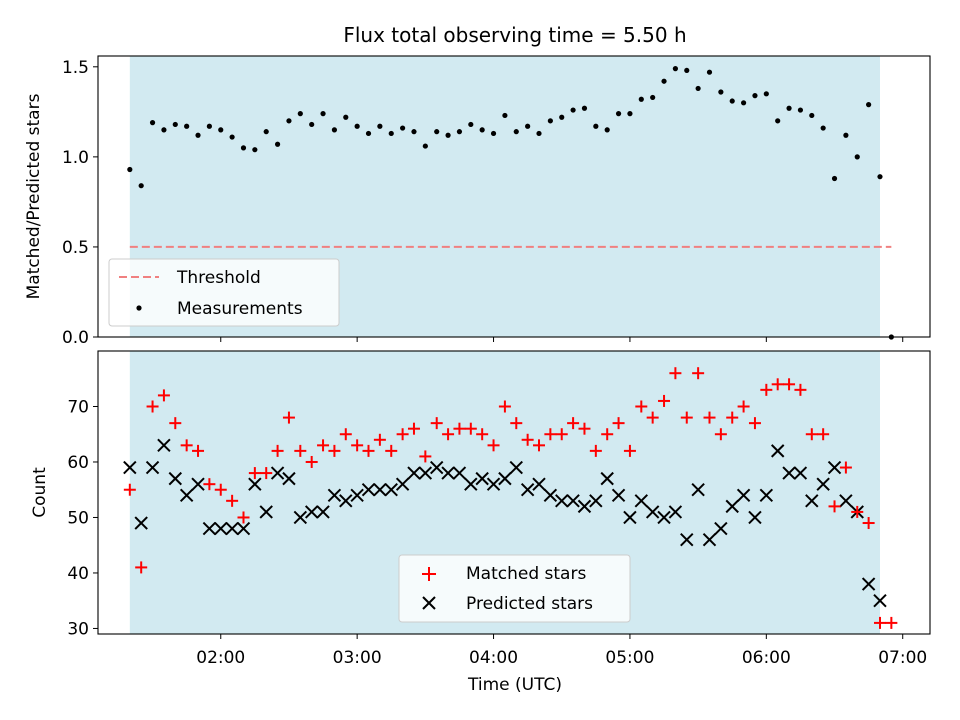 The height and width of the screenshot is (720, 960). I want to click on top-y-tick-label: 0.0, so click(75, 338).